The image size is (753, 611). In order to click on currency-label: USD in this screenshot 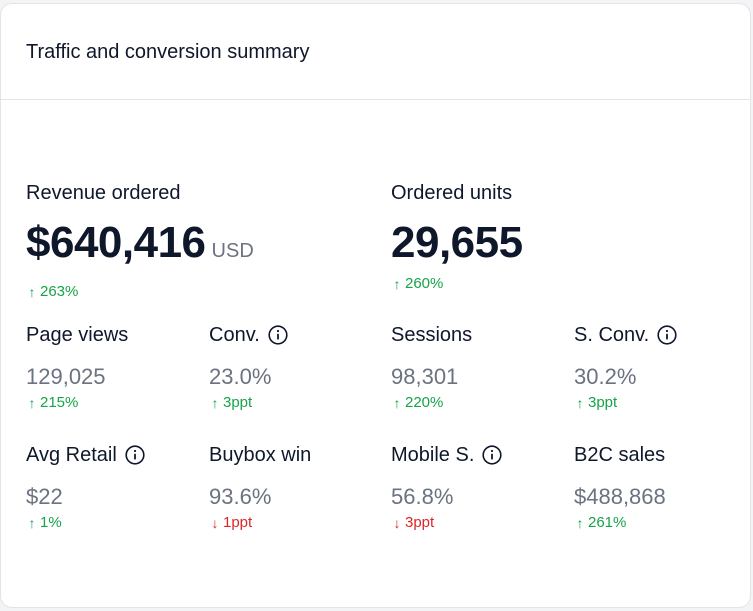, I will do `click(232, 251)`.